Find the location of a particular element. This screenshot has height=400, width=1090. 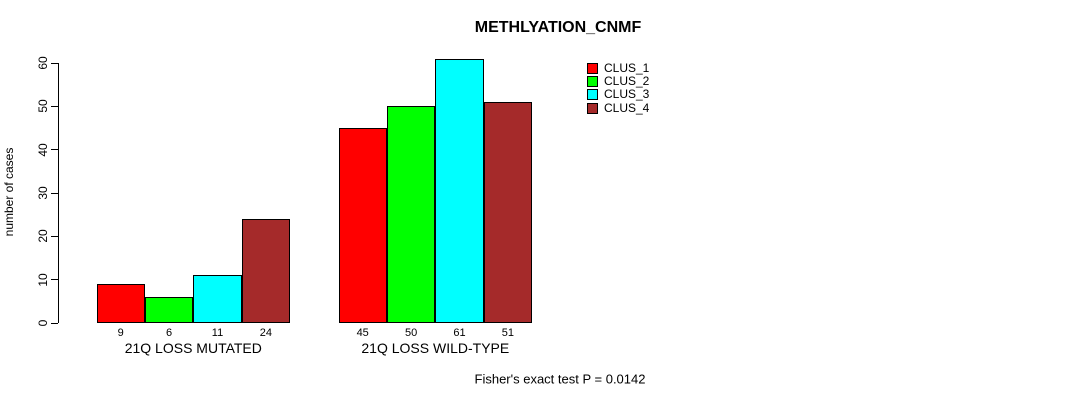

chart-title: METHLYATION_CNMF is located at coordinates (558, 27).